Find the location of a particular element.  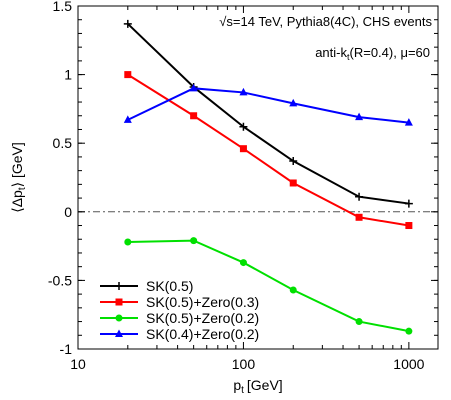

y-axis-label: ⟨Δpt⟩ [GeV] is located at coordinates (18, 177).